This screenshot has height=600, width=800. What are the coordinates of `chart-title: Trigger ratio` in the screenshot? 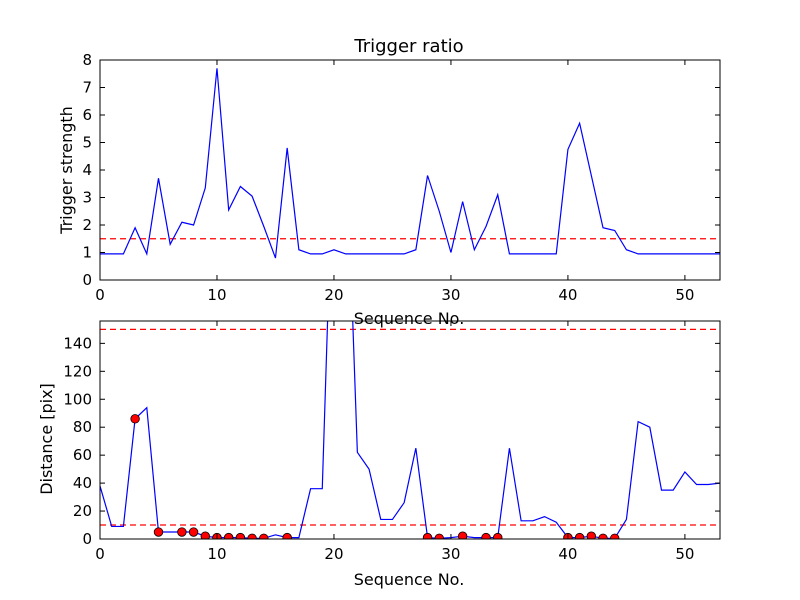 It's located at (408, 46).